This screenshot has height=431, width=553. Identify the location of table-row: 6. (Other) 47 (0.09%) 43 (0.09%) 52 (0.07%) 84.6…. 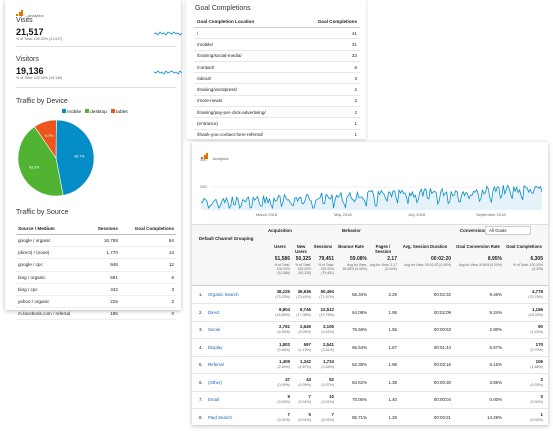
(370, 383).